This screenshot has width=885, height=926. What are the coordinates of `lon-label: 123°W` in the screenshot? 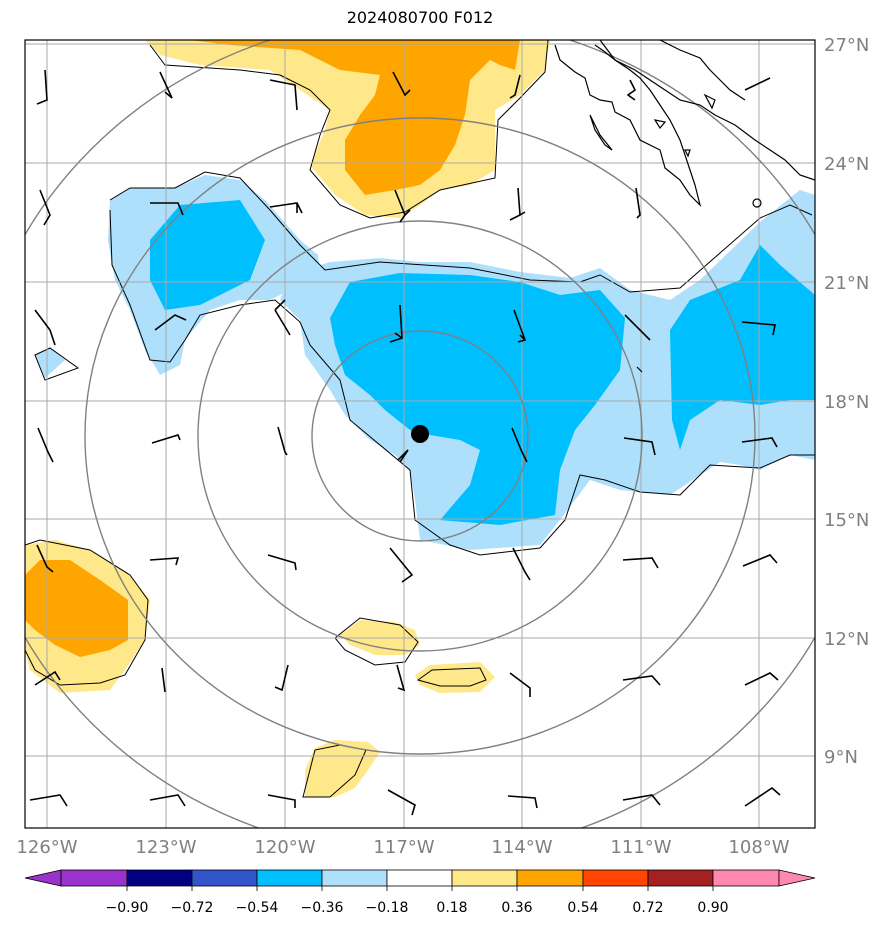 It's located at (165, 847).